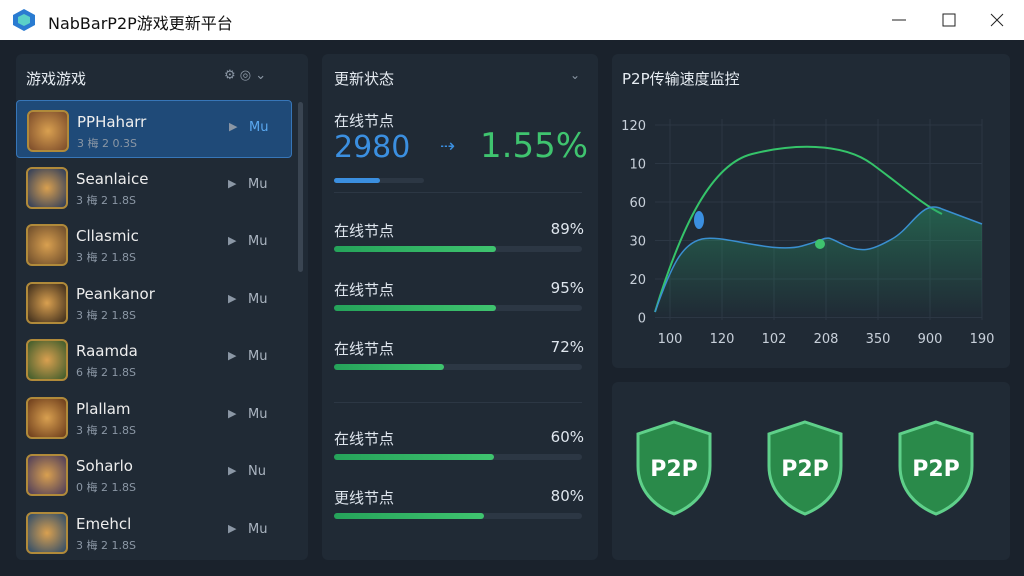  What do you see at coordinates (448, 146) in the screenshot?
I see `arrow: ⇢` at bounding box center [448, 146].